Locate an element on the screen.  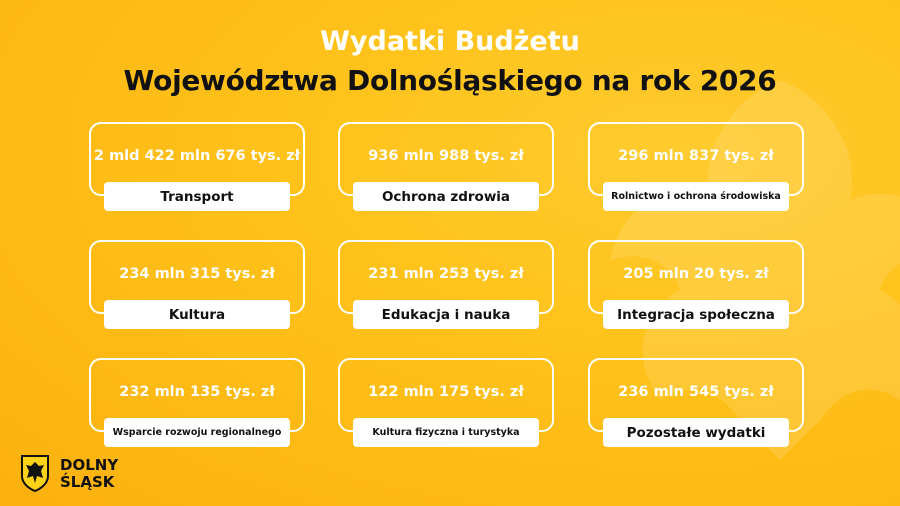
category-label: Edukacja i nauka is located at coordinates (446, 314).